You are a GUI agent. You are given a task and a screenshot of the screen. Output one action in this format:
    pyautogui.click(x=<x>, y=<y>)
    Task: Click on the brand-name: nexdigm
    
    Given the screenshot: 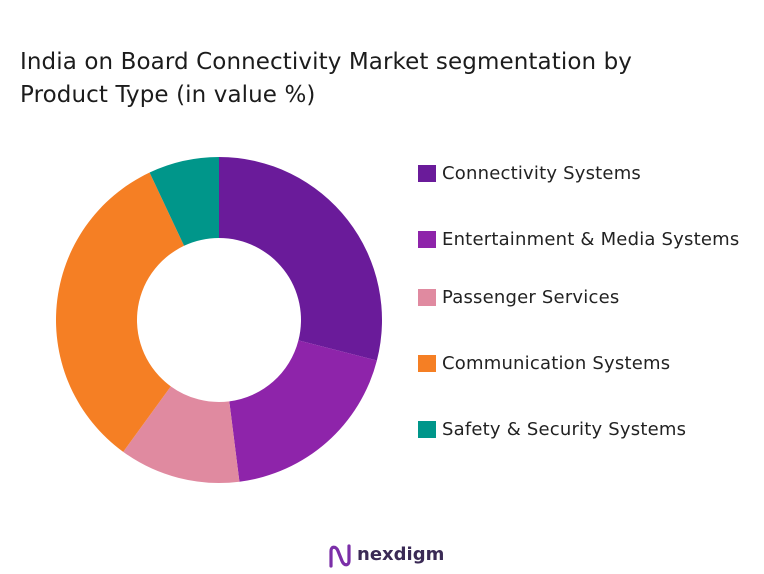 What is the action you would take?
    pyautogui.click(x=401, y=554)
    